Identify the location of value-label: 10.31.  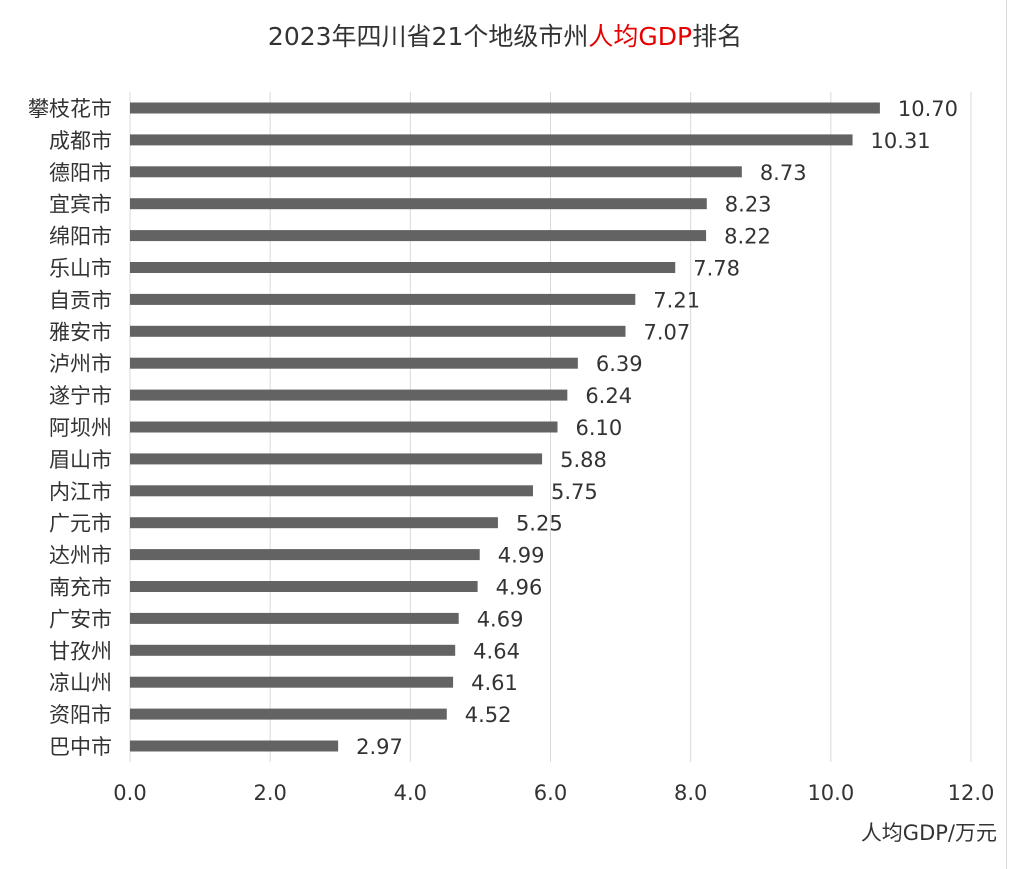
(901, 141).